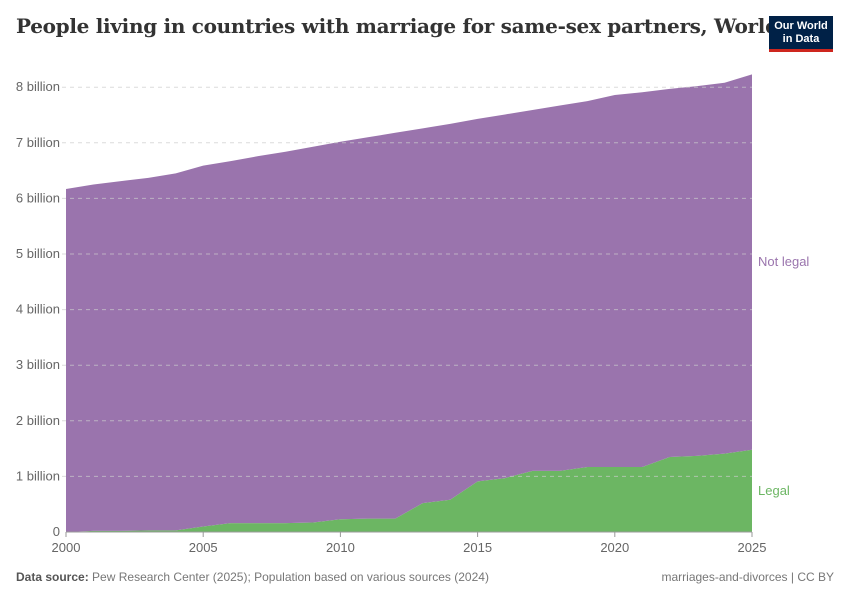 The image size is (850, 600). What do you see at coordinates (203, 547) in the screenshot?
I see `x-tick-label: 2005` at bounding box center [203, 547].